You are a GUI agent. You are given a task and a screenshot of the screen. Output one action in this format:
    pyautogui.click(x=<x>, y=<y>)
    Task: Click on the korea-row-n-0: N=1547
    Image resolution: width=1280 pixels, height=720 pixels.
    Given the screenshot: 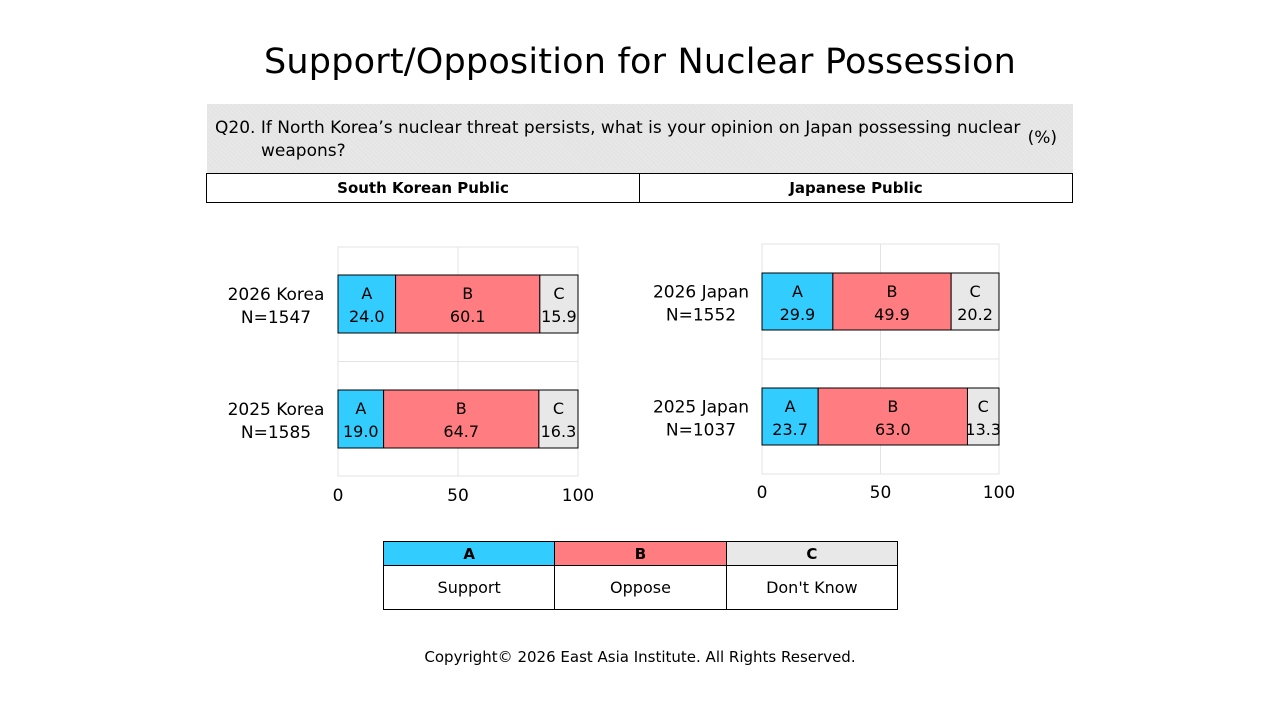 What is the action you would take?
    pyautogui.click(x=276, y=318)
    